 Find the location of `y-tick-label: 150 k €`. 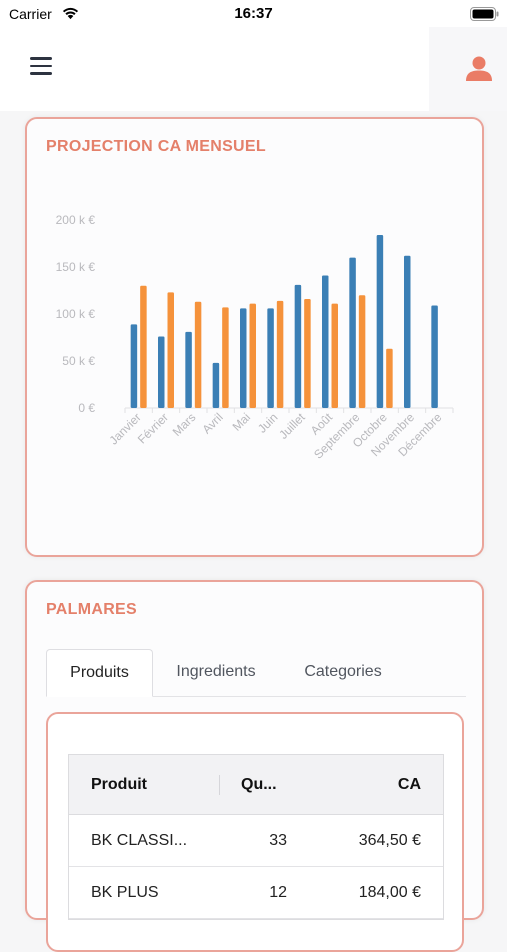

y-tick-label: 150 k € is located at coordinates (76, 267).